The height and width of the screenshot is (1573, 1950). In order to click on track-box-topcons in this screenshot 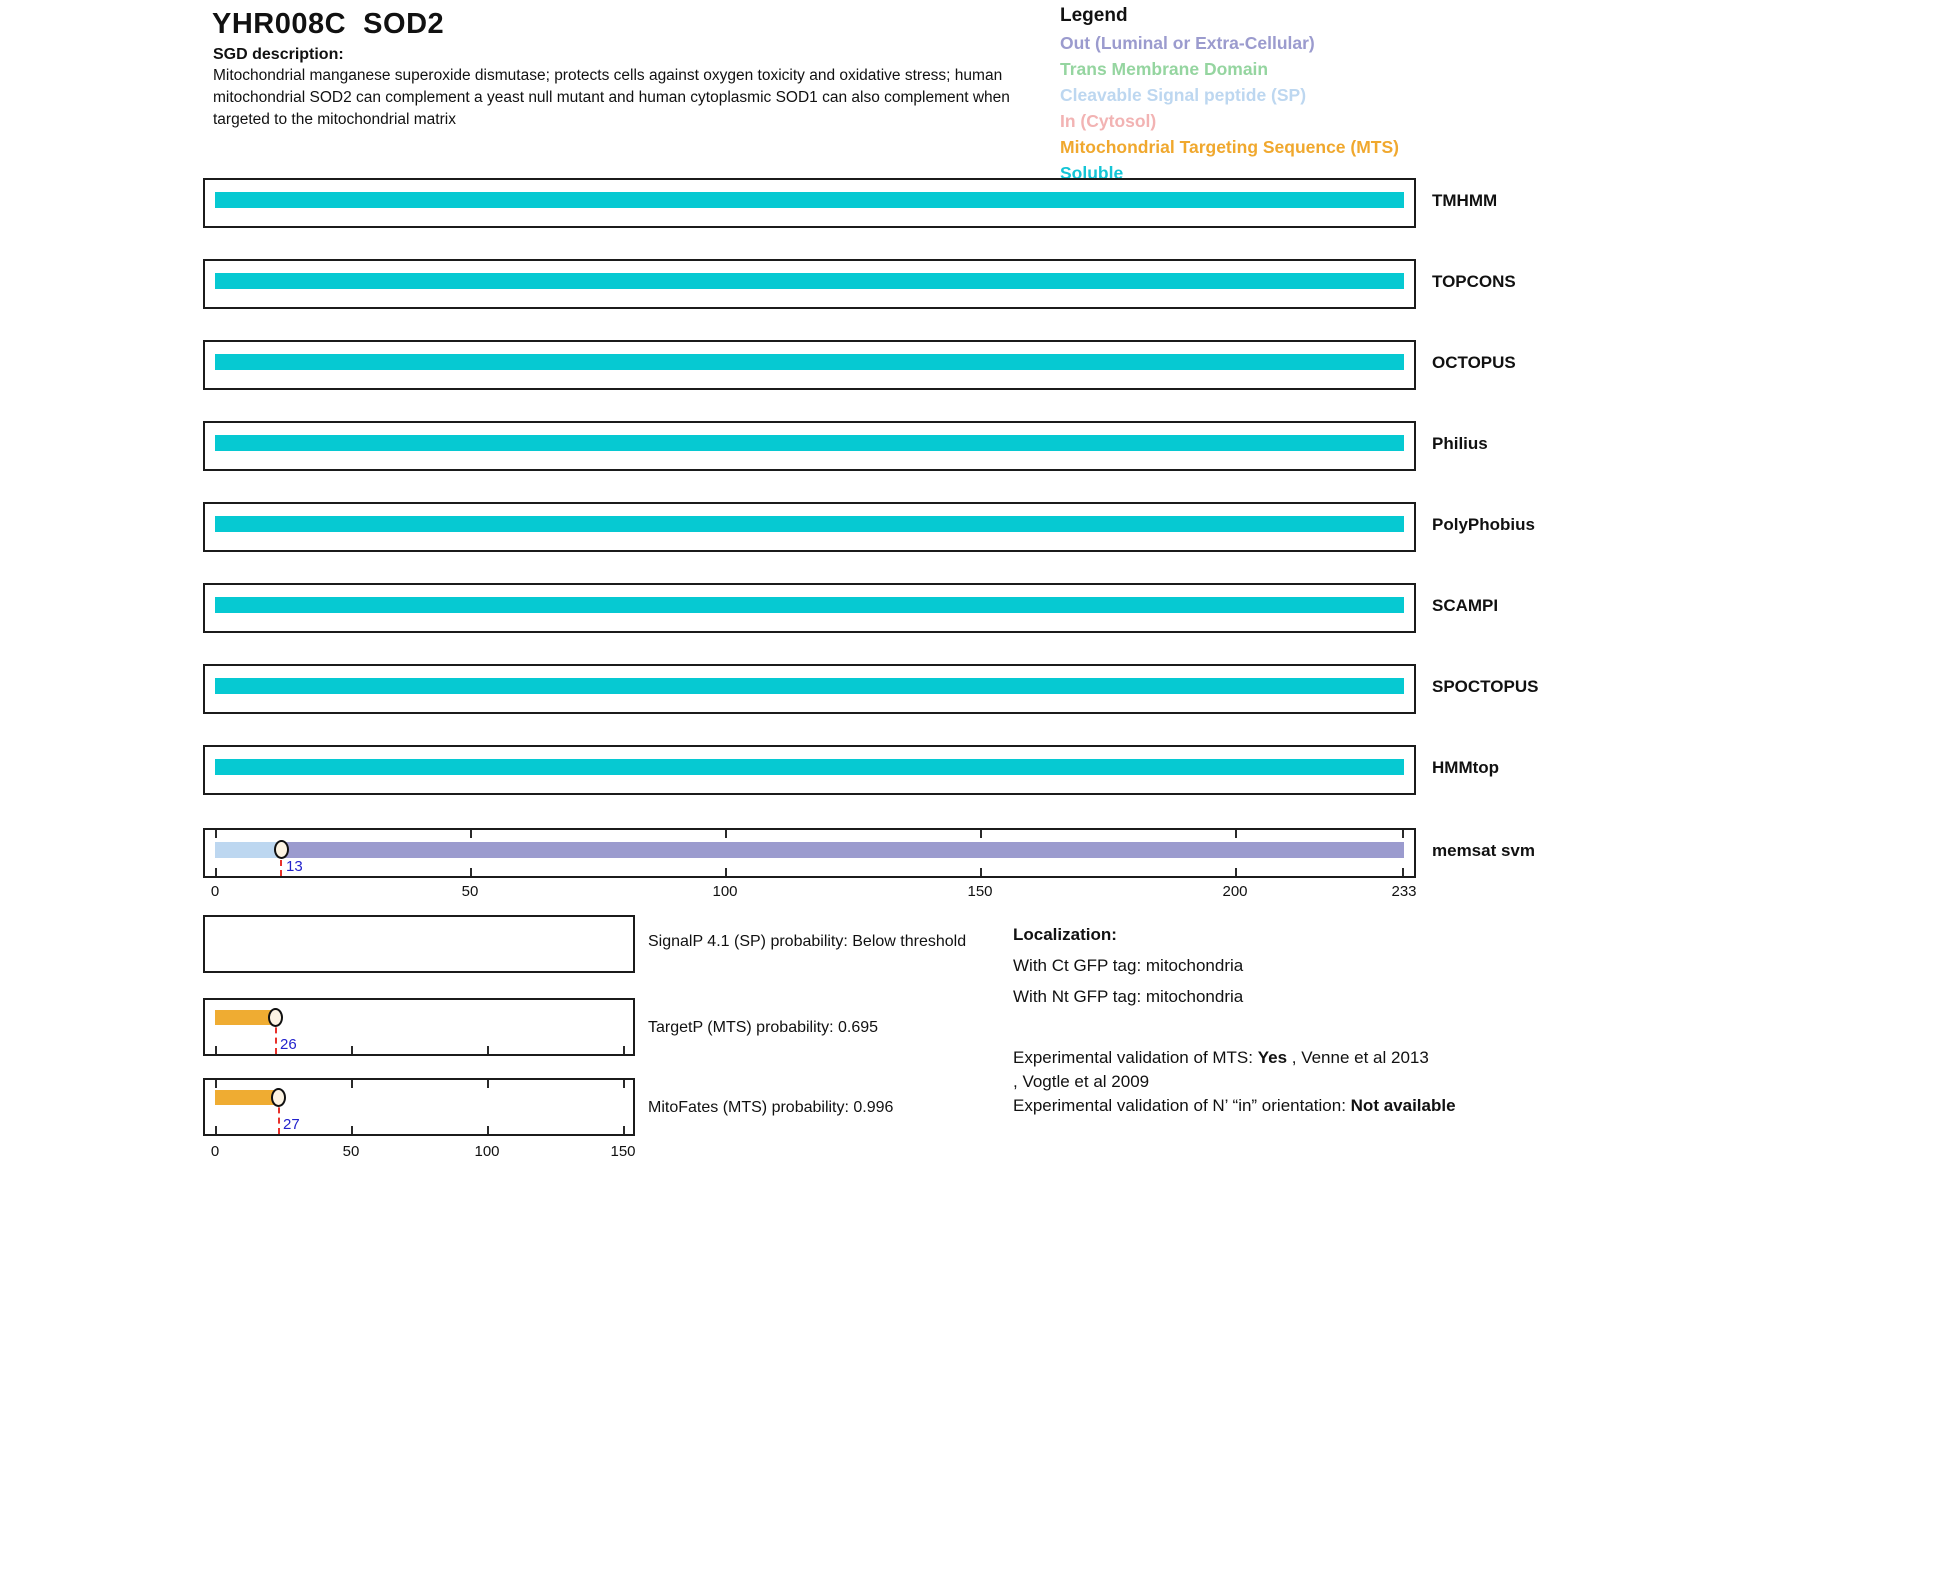, I will do `click(809, 284)`.